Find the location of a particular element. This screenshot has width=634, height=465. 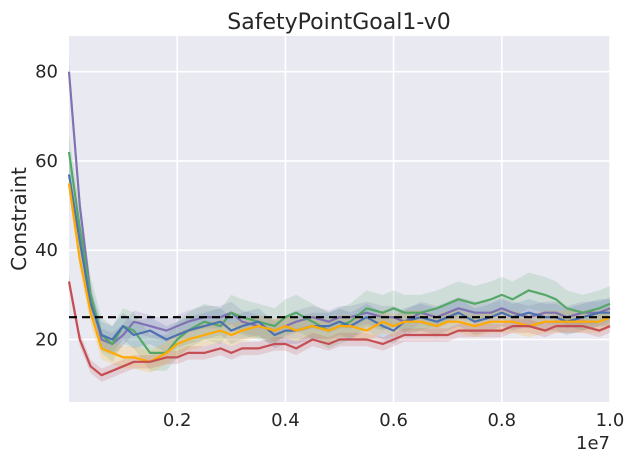

x-tick-label: 0.2 is located at coordinates (177, 420).